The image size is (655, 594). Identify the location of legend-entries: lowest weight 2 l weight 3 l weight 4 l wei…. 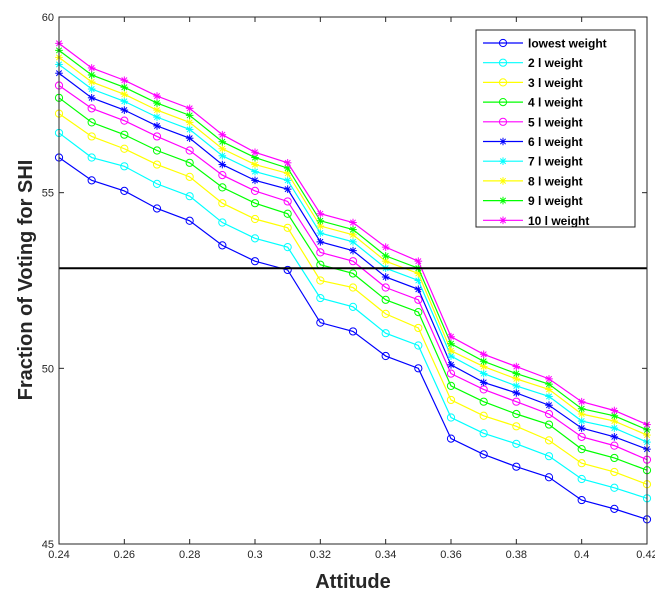
(545, 132).